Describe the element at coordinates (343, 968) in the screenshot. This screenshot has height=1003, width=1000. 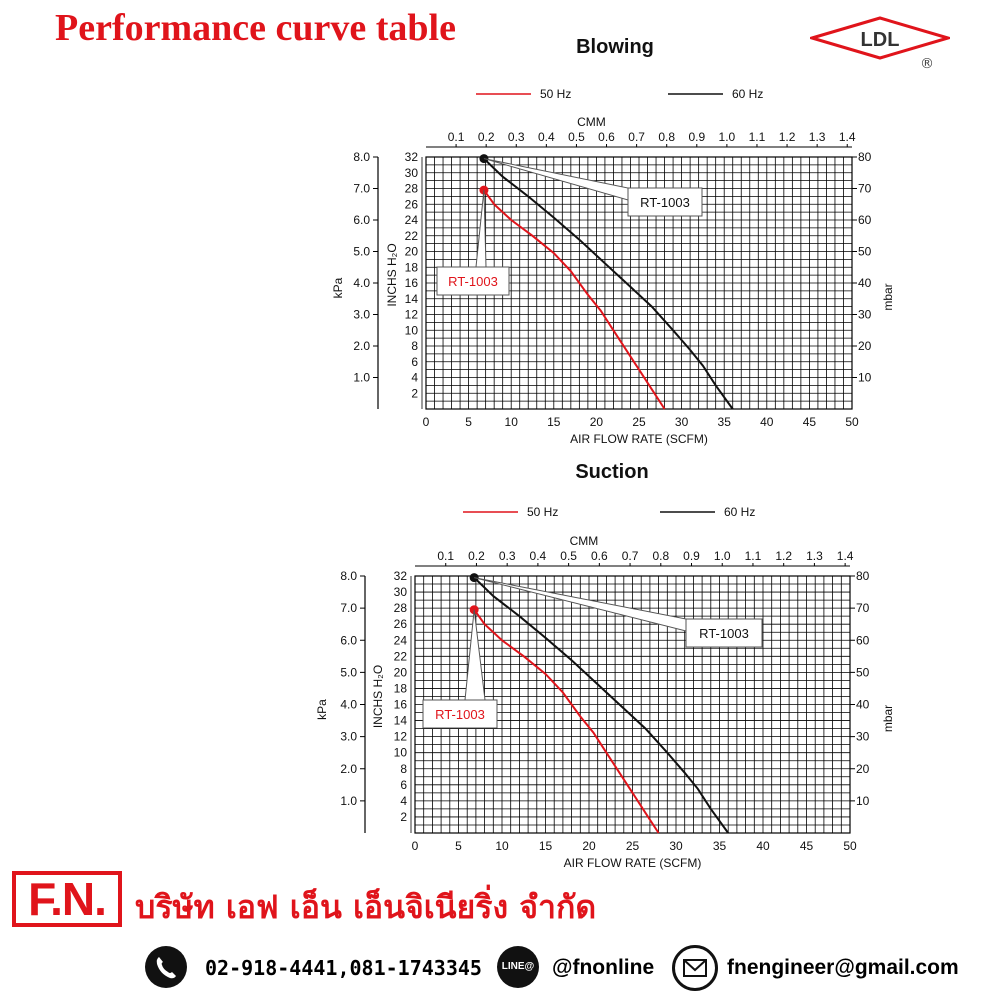
I see `phone-number: 02-918-4441,081-1743345` at that location.